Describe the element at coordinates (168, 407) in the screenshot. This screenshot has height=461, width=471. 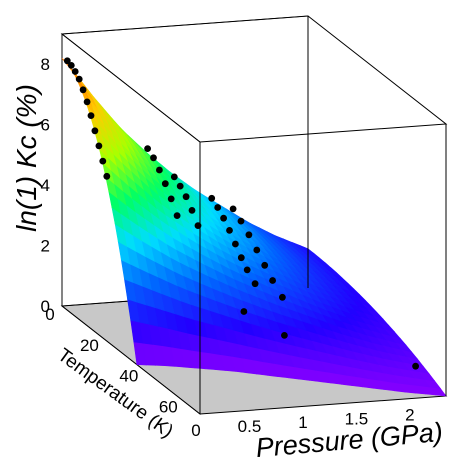
I see `y-tick-label: 60` at that location.